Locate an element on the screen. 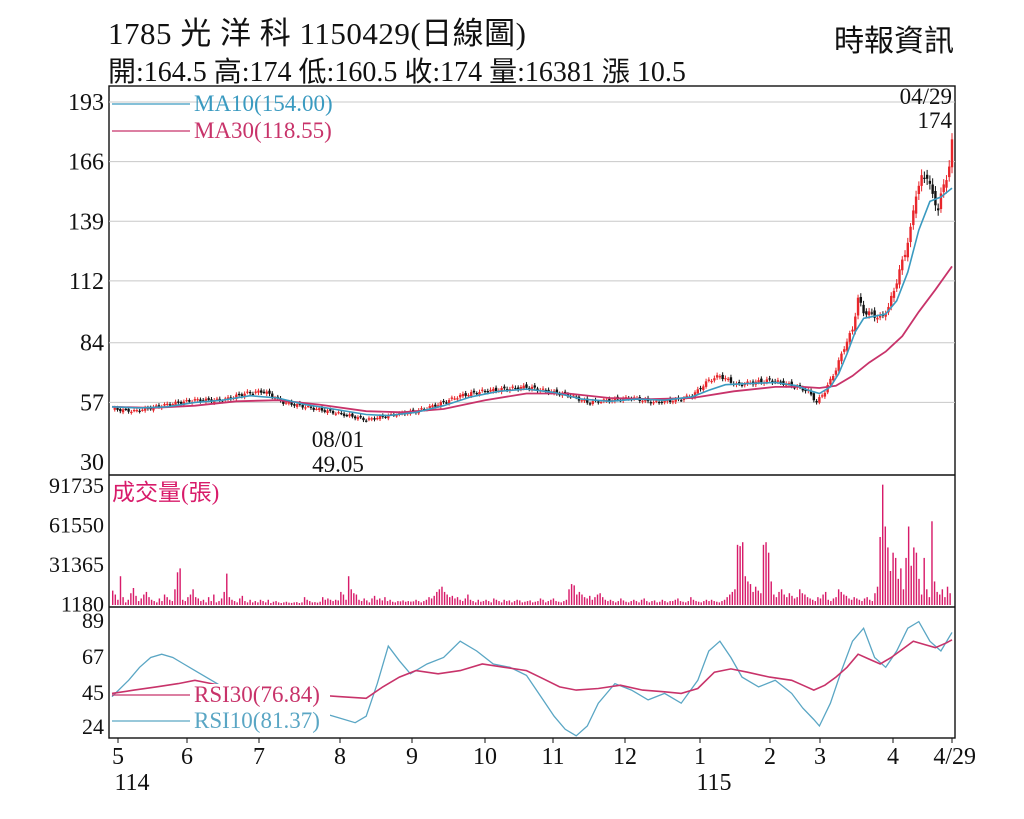 The width and height of the screenshot is (1024, 819). price-tick-label: 57 is located at coordinates (92, 403).